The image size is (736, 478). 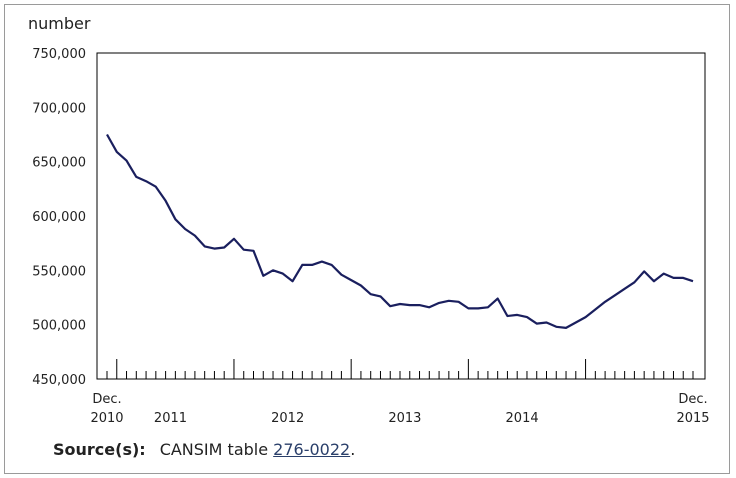 What do you see at coordinates (400, 392) in the screenshot?
I see `x-axis: Dec. 2010 2011 2012 2013 2014 Dec. 2015` at bounding box center [400, 392].